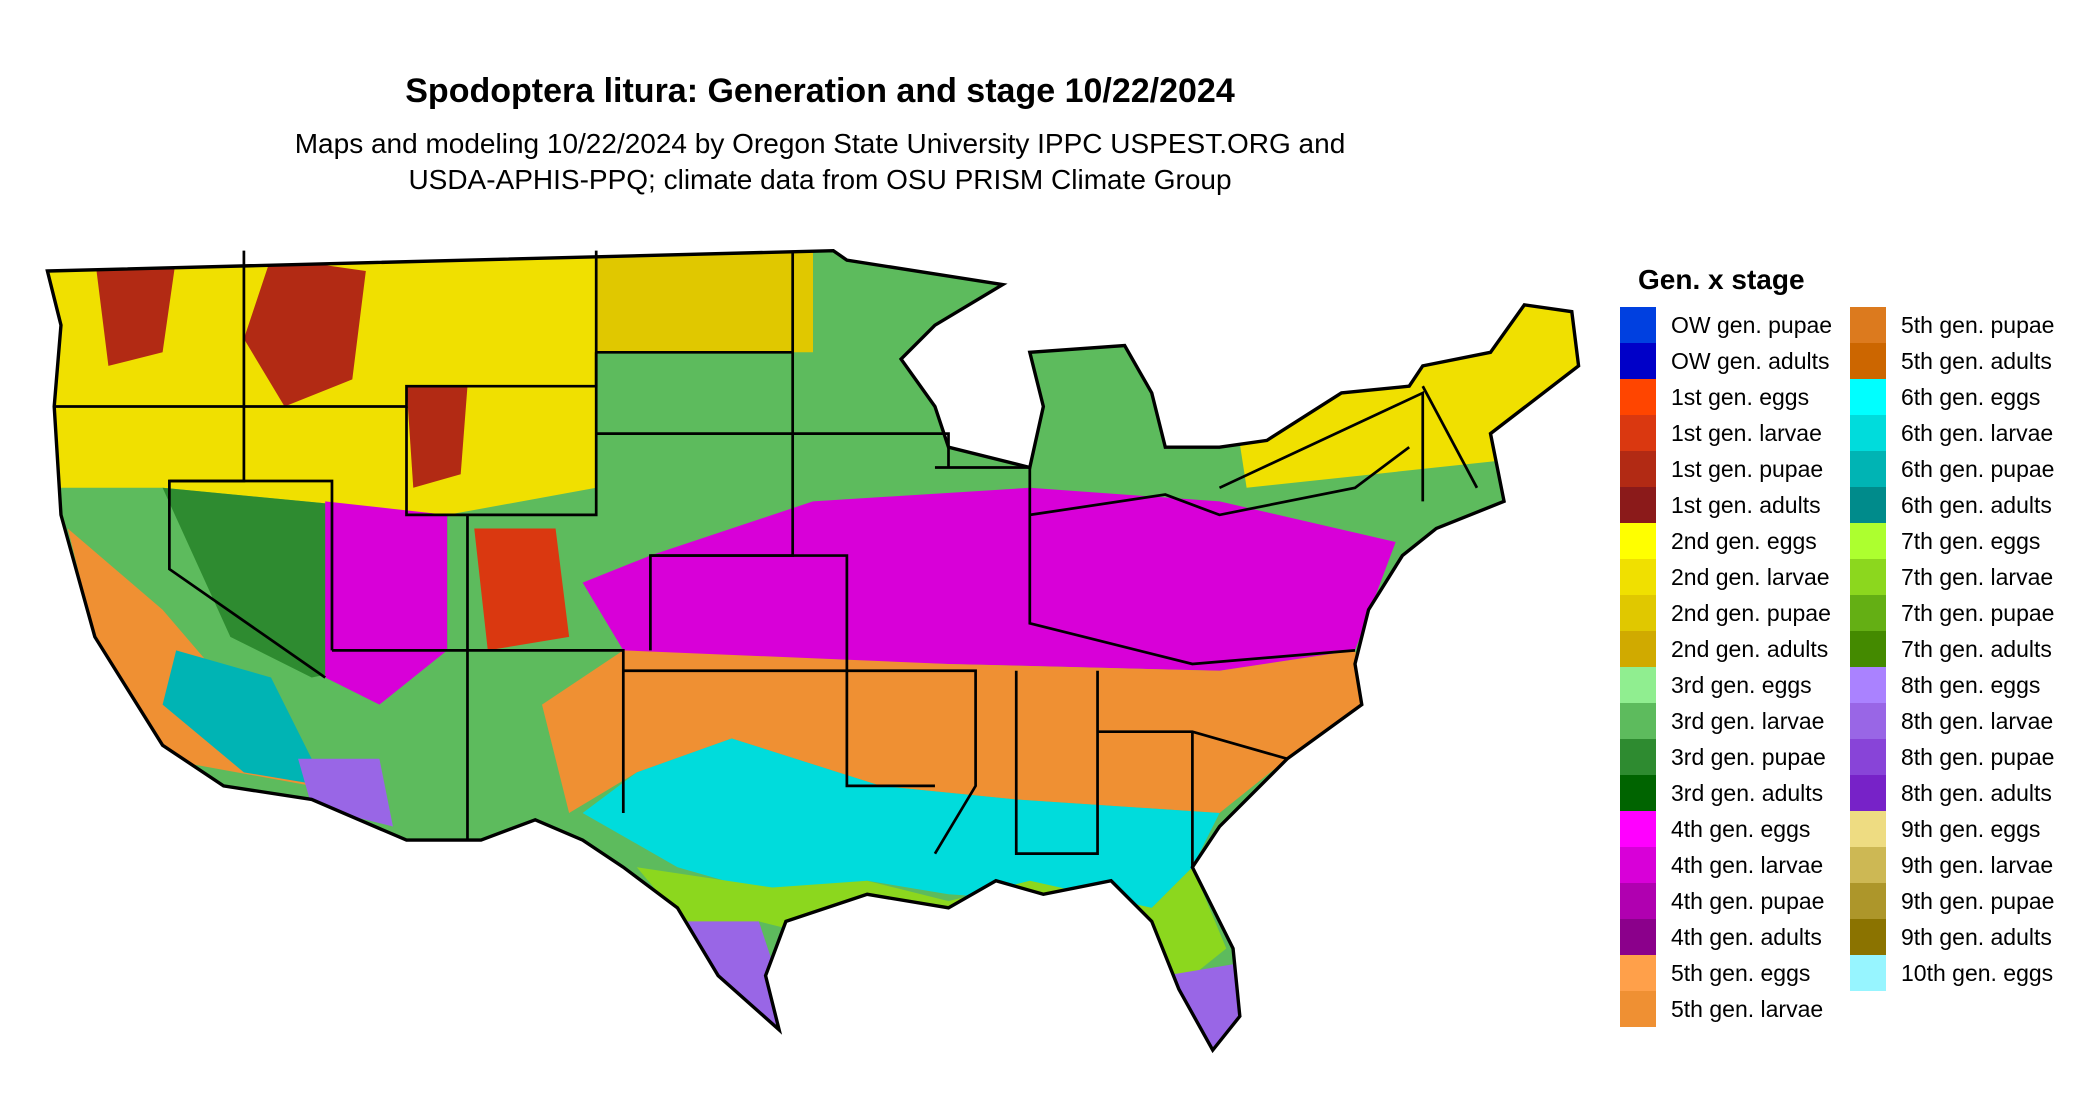 The width and height of the screenshot is (2100, 1116). I want to click on legend-label: 4th gen. adults, so click(1746, 936).